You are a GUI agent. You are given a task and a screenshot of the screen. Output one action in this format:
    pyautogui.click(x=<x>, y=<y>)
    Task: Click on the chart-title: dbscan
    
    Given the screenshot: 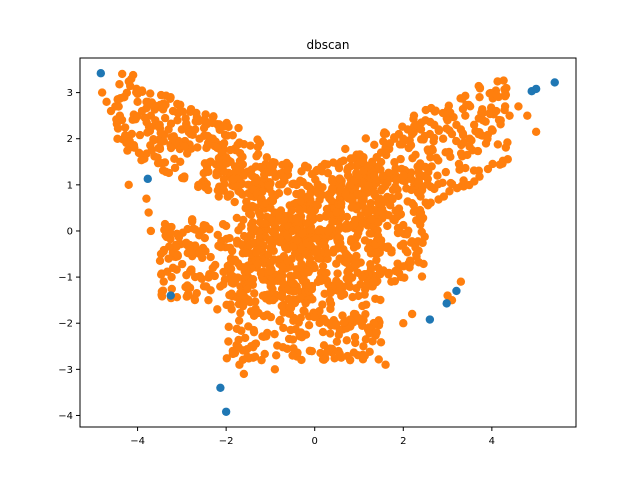 What is the action you would take?
    pyautogui.click(x=327, y=45)
    